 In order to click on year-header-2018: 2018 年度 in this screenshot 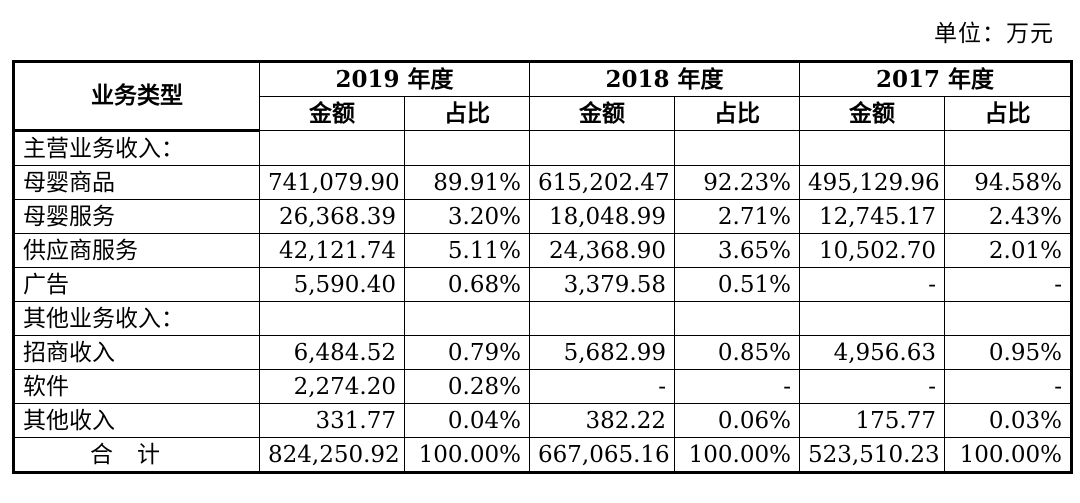, I will do `click(664, 79)`.